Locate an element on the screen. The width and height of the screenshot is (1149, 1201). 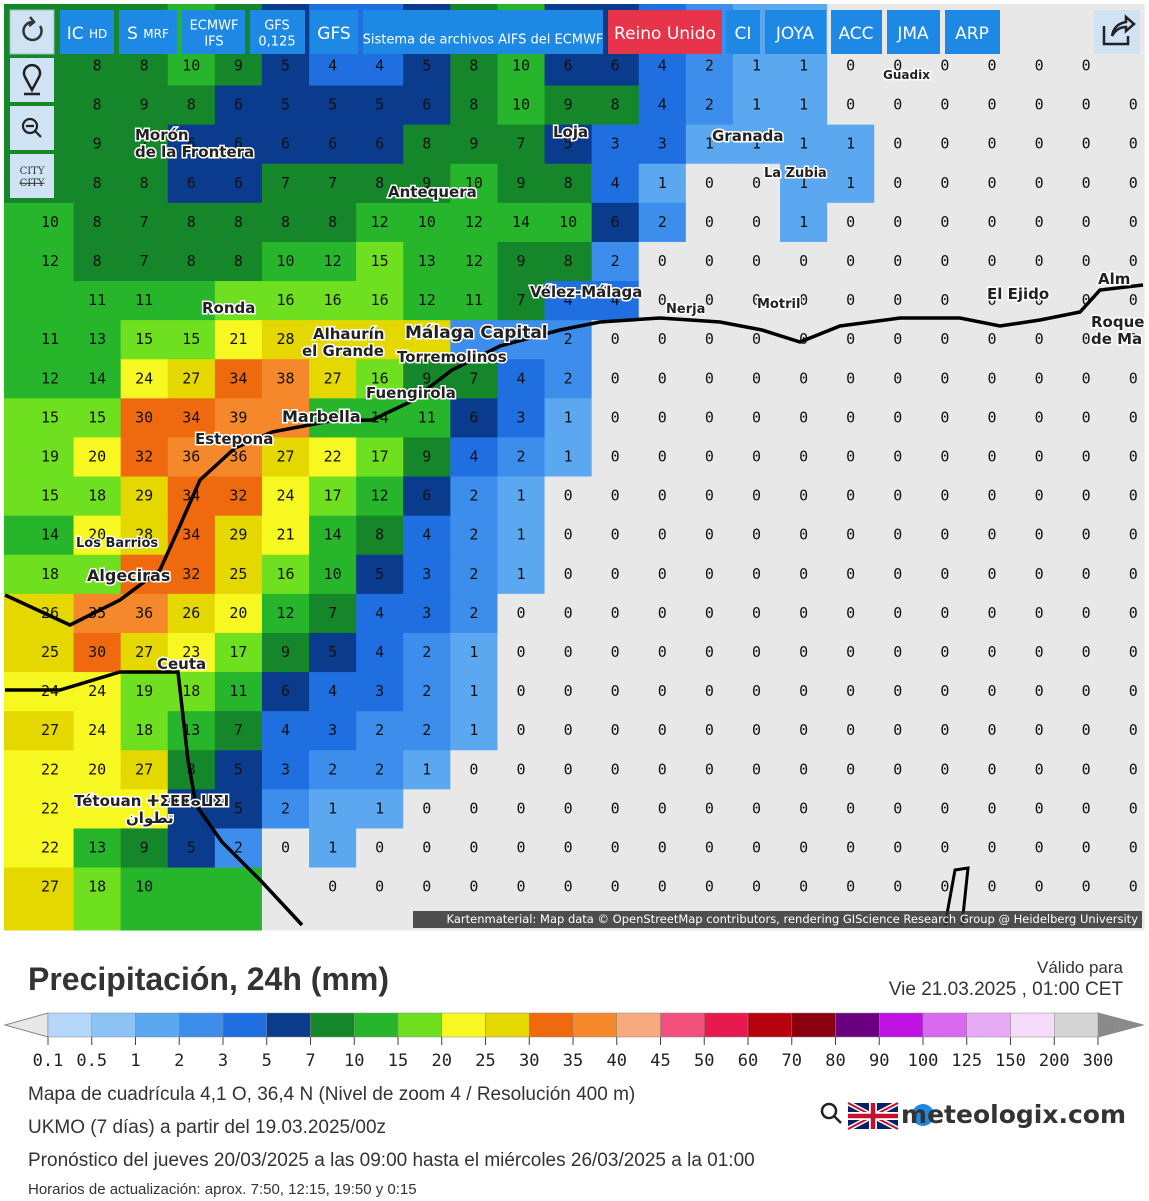
tool-button: ARP is located at coordinates (972, 32).